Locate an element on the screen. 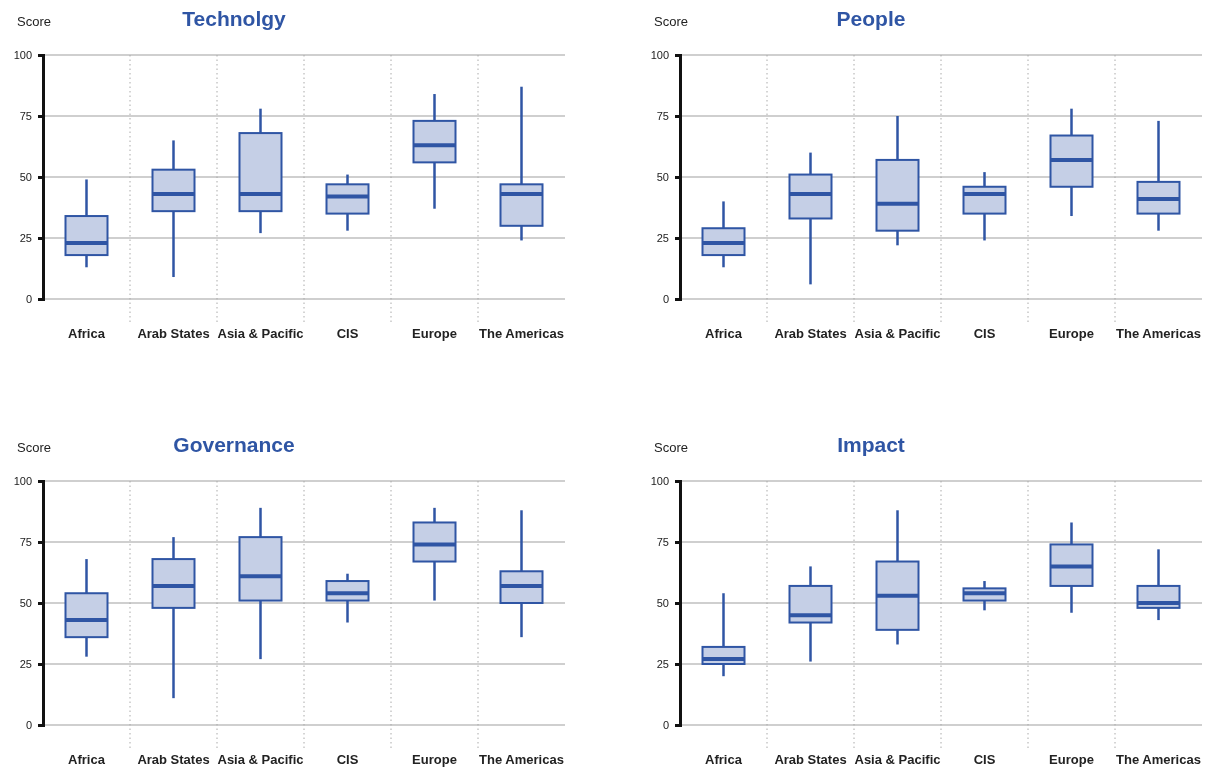 The height and width of the screenshot is (775, 1221). chart-title: Technolgy is located at coordinates (234, 18).